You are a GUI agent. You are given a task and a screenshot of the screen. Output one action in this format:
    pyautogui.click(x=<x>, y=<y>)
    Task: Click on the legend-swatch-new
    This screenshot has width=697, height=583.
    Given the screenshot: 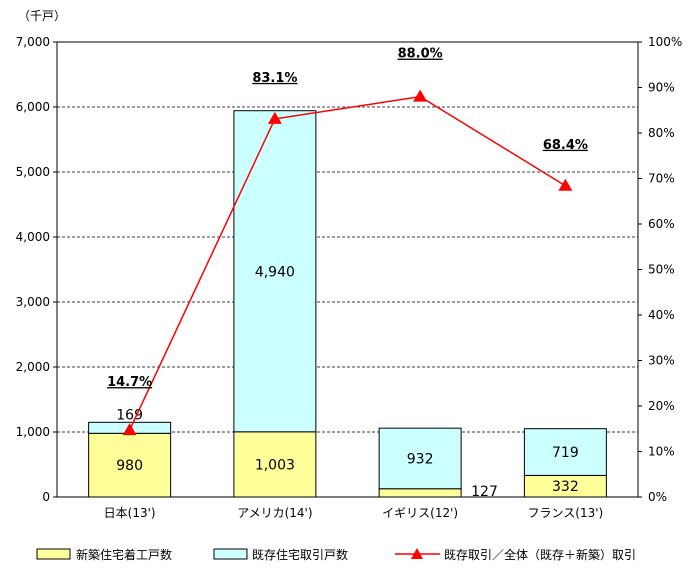 What is the action you would take?
    pyautogui.click(x=53, y=554)
    